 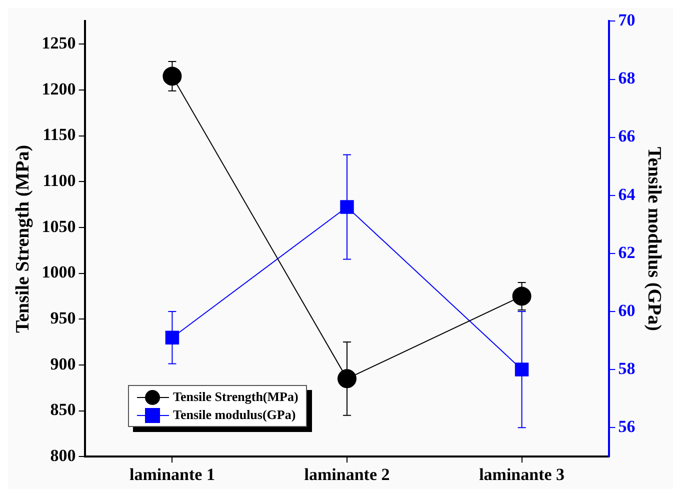 What do you see at coordinates (63, 318) in the screenshot?
I see `y-tick-label: 950` at bounding box center [63, 318].